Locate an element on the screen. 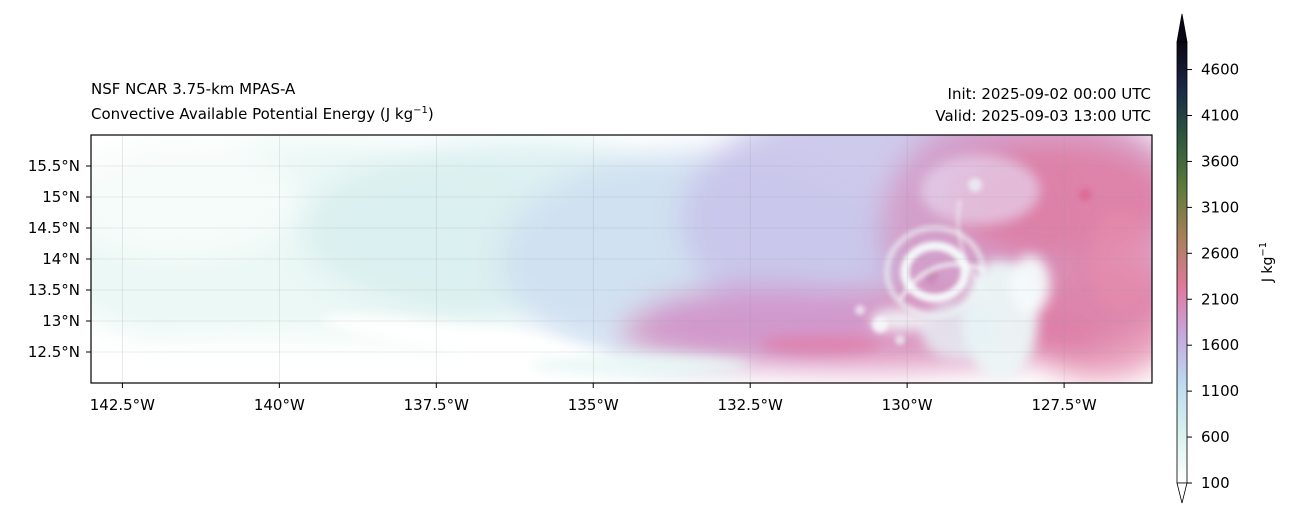 Image resolution: width=1299 pixels, height=520 pixels. x-tick-label: 132.5°W is located at coordinates (750, 405).